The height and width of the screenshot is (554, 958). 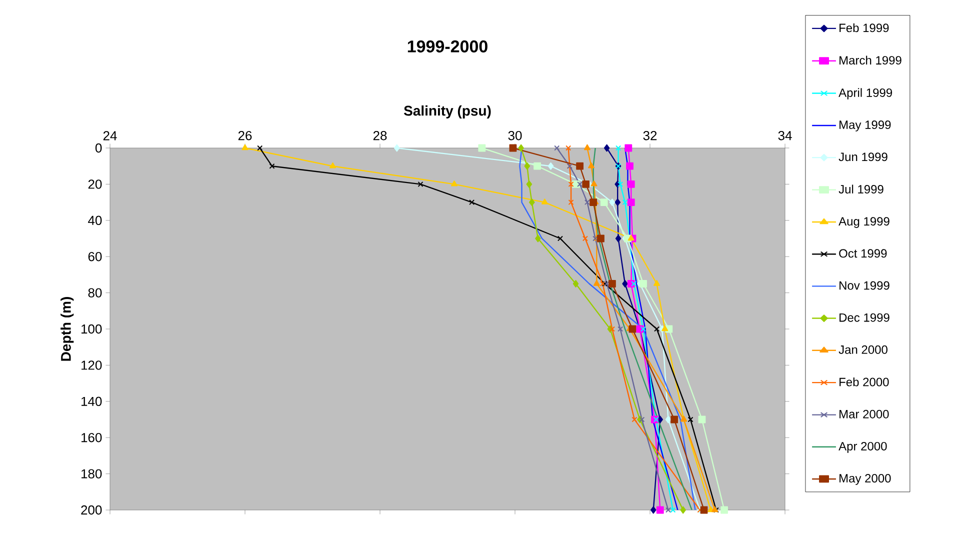 I want to click on x-tick-label: 28, so click(x=380, y=135).